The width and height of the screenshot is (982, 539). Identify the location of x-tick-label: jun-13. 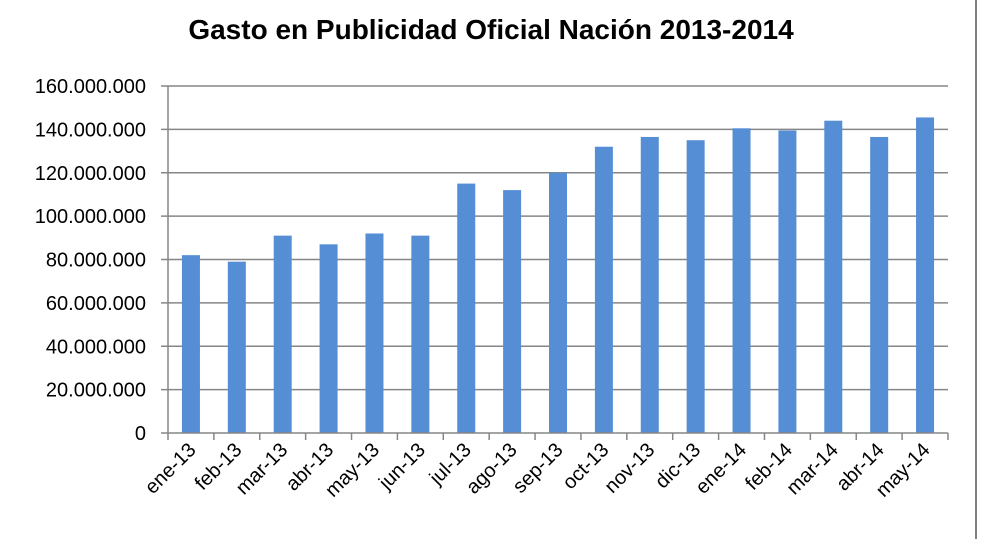
(402, 467).